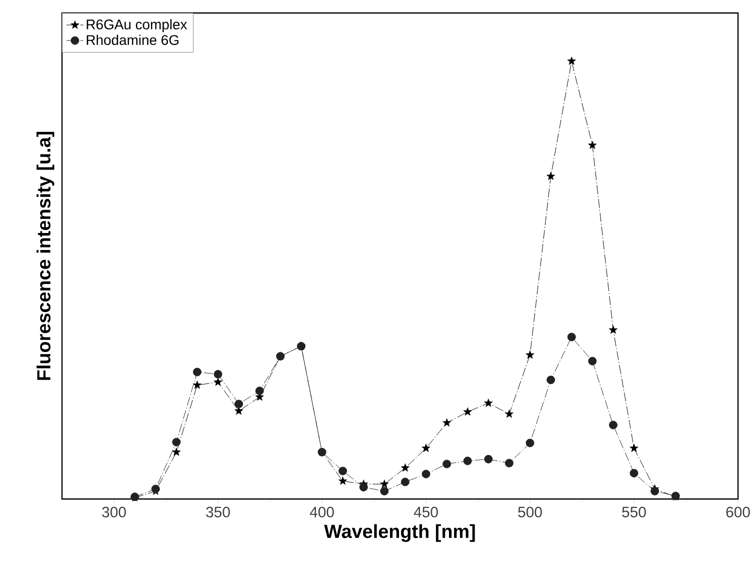 Image resolution: width=755 pixels, height=576 pixels. What do you see at coordinates (322, 512) in the screenshot?
I see `x-tick-label: 400` at bounding box center [322, 512].